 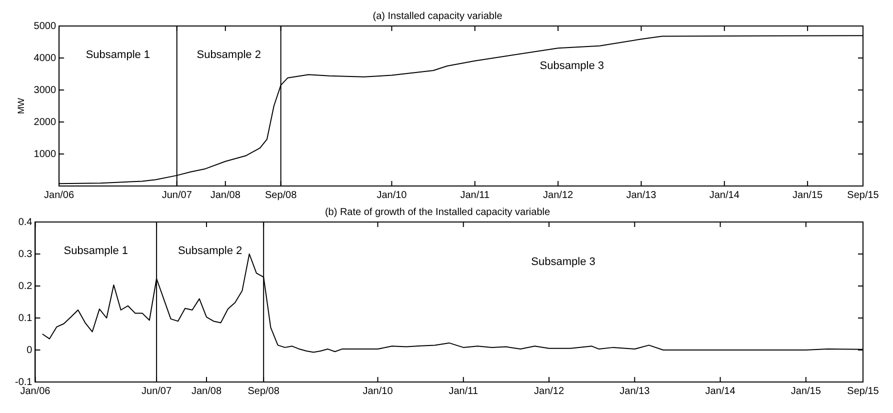 I want to click on y-tick-label: 0.2, so click(x=25, y=286).